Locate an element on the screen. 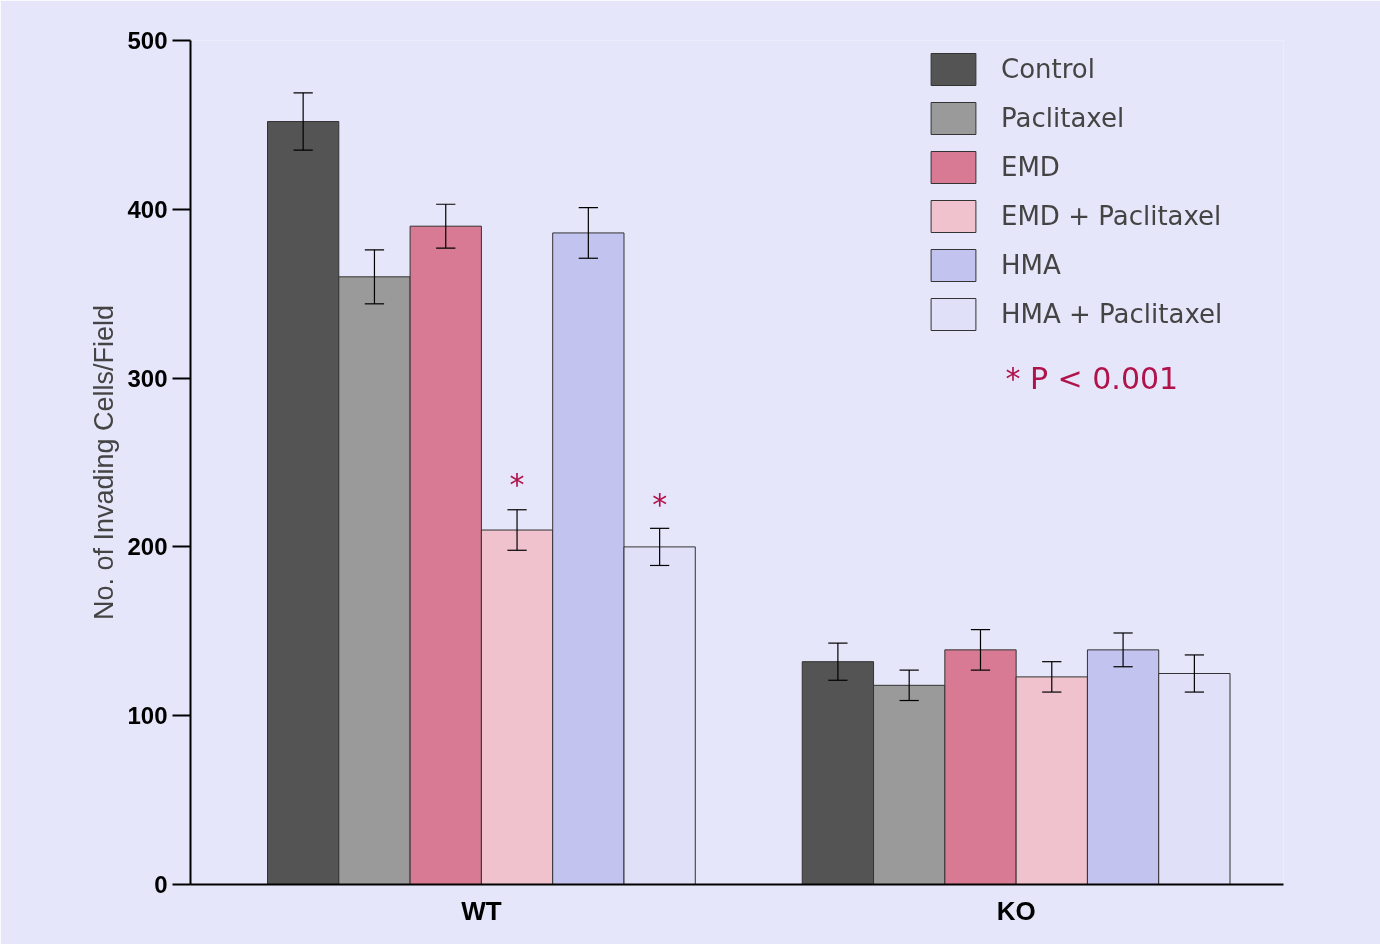 The width and height of the screenshot is (1380, 944). legend-label: Control is located at coordinates (1048, 69).